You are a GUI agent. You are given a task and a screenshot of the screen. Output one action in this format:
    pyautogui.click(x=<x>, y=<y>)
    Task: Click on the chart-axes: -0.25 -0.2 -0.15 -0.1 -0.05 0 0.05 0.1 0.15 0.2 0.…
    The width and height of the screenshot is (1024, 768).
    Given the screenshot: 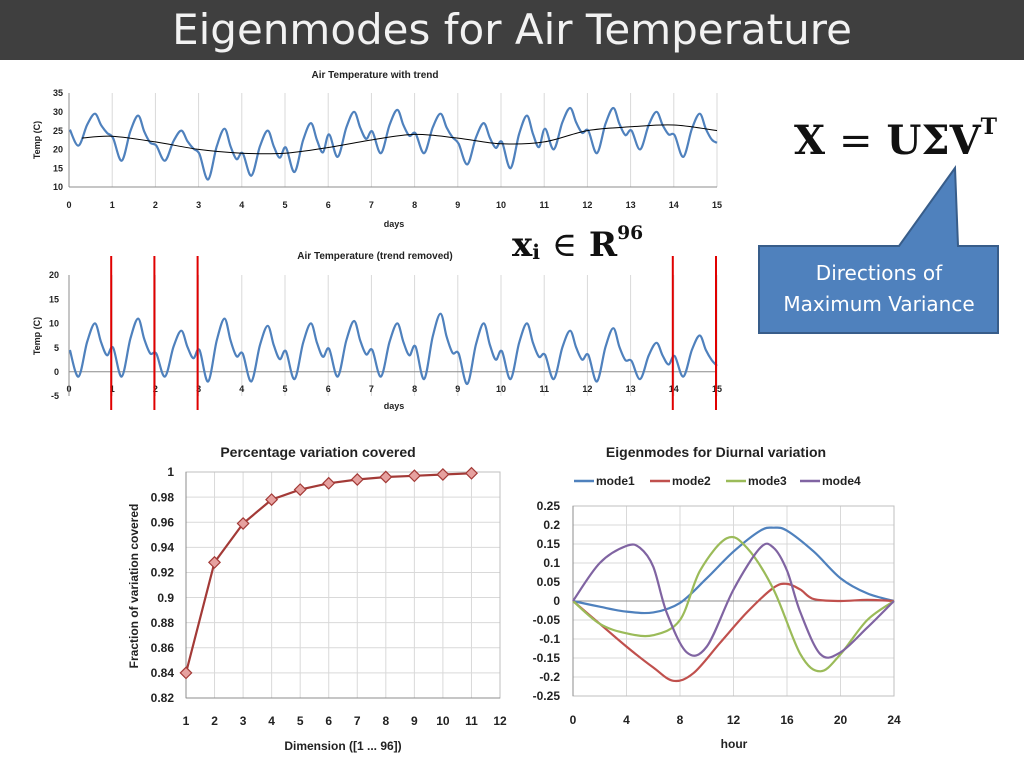 What is the action you would take?
    pyautogui.click(x=717, y=613)
    